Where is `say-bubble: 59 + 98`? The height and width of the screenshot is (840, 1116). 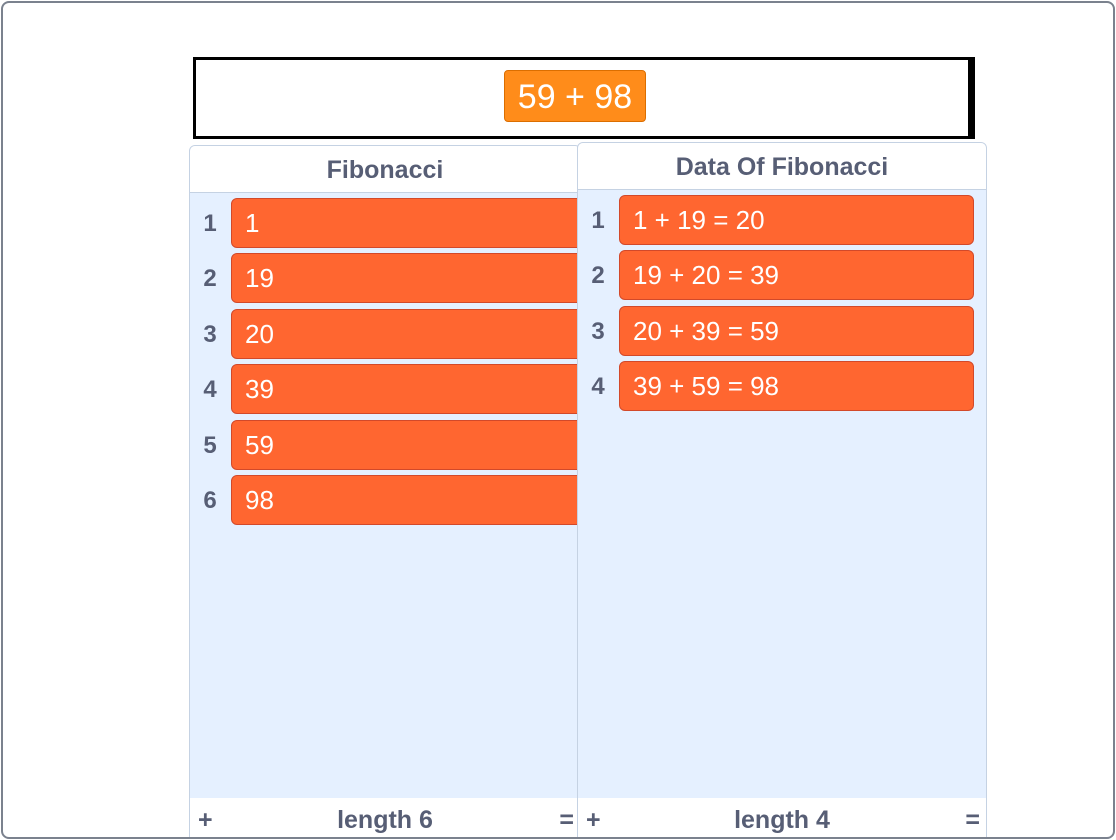
say-bubble: 59 + 98 is located at coordinates (575, 96).